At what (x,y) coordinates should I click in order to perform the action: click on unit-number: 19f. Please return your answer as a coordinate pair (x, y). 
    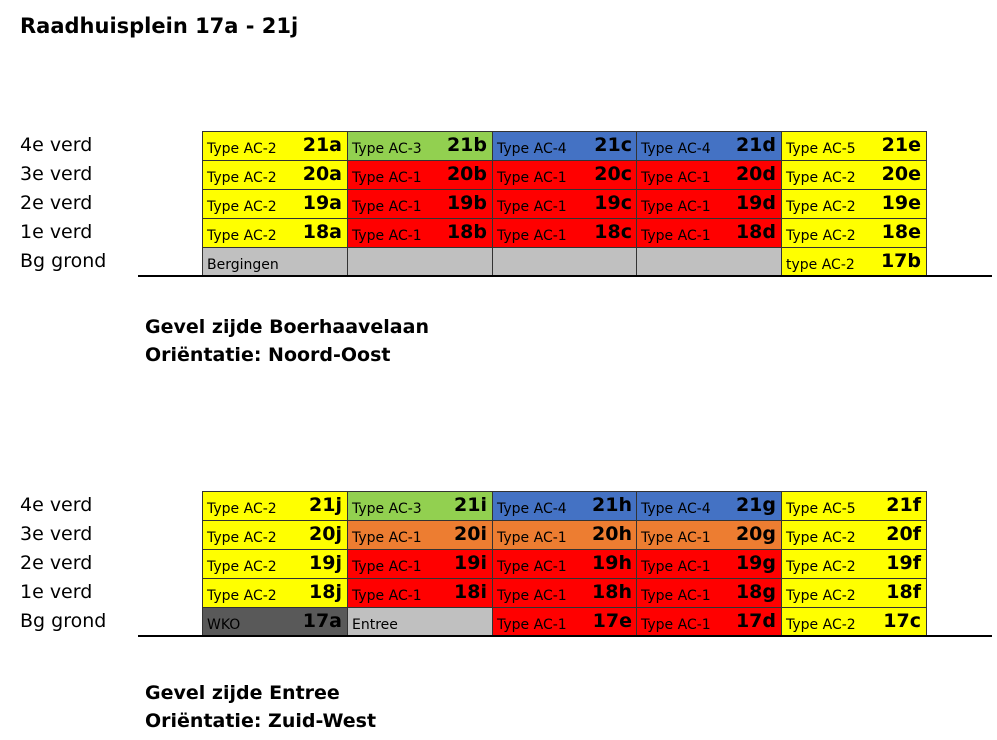
    Looking at the image, I should click on (903, 563).